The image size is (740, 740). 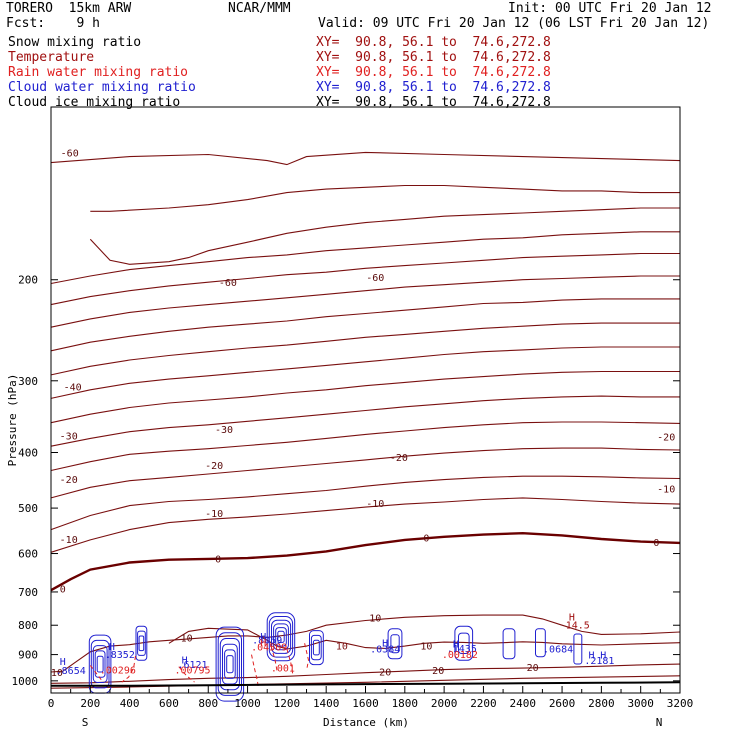 I want to click on annotation-10: H, so click(x=263, y=643).